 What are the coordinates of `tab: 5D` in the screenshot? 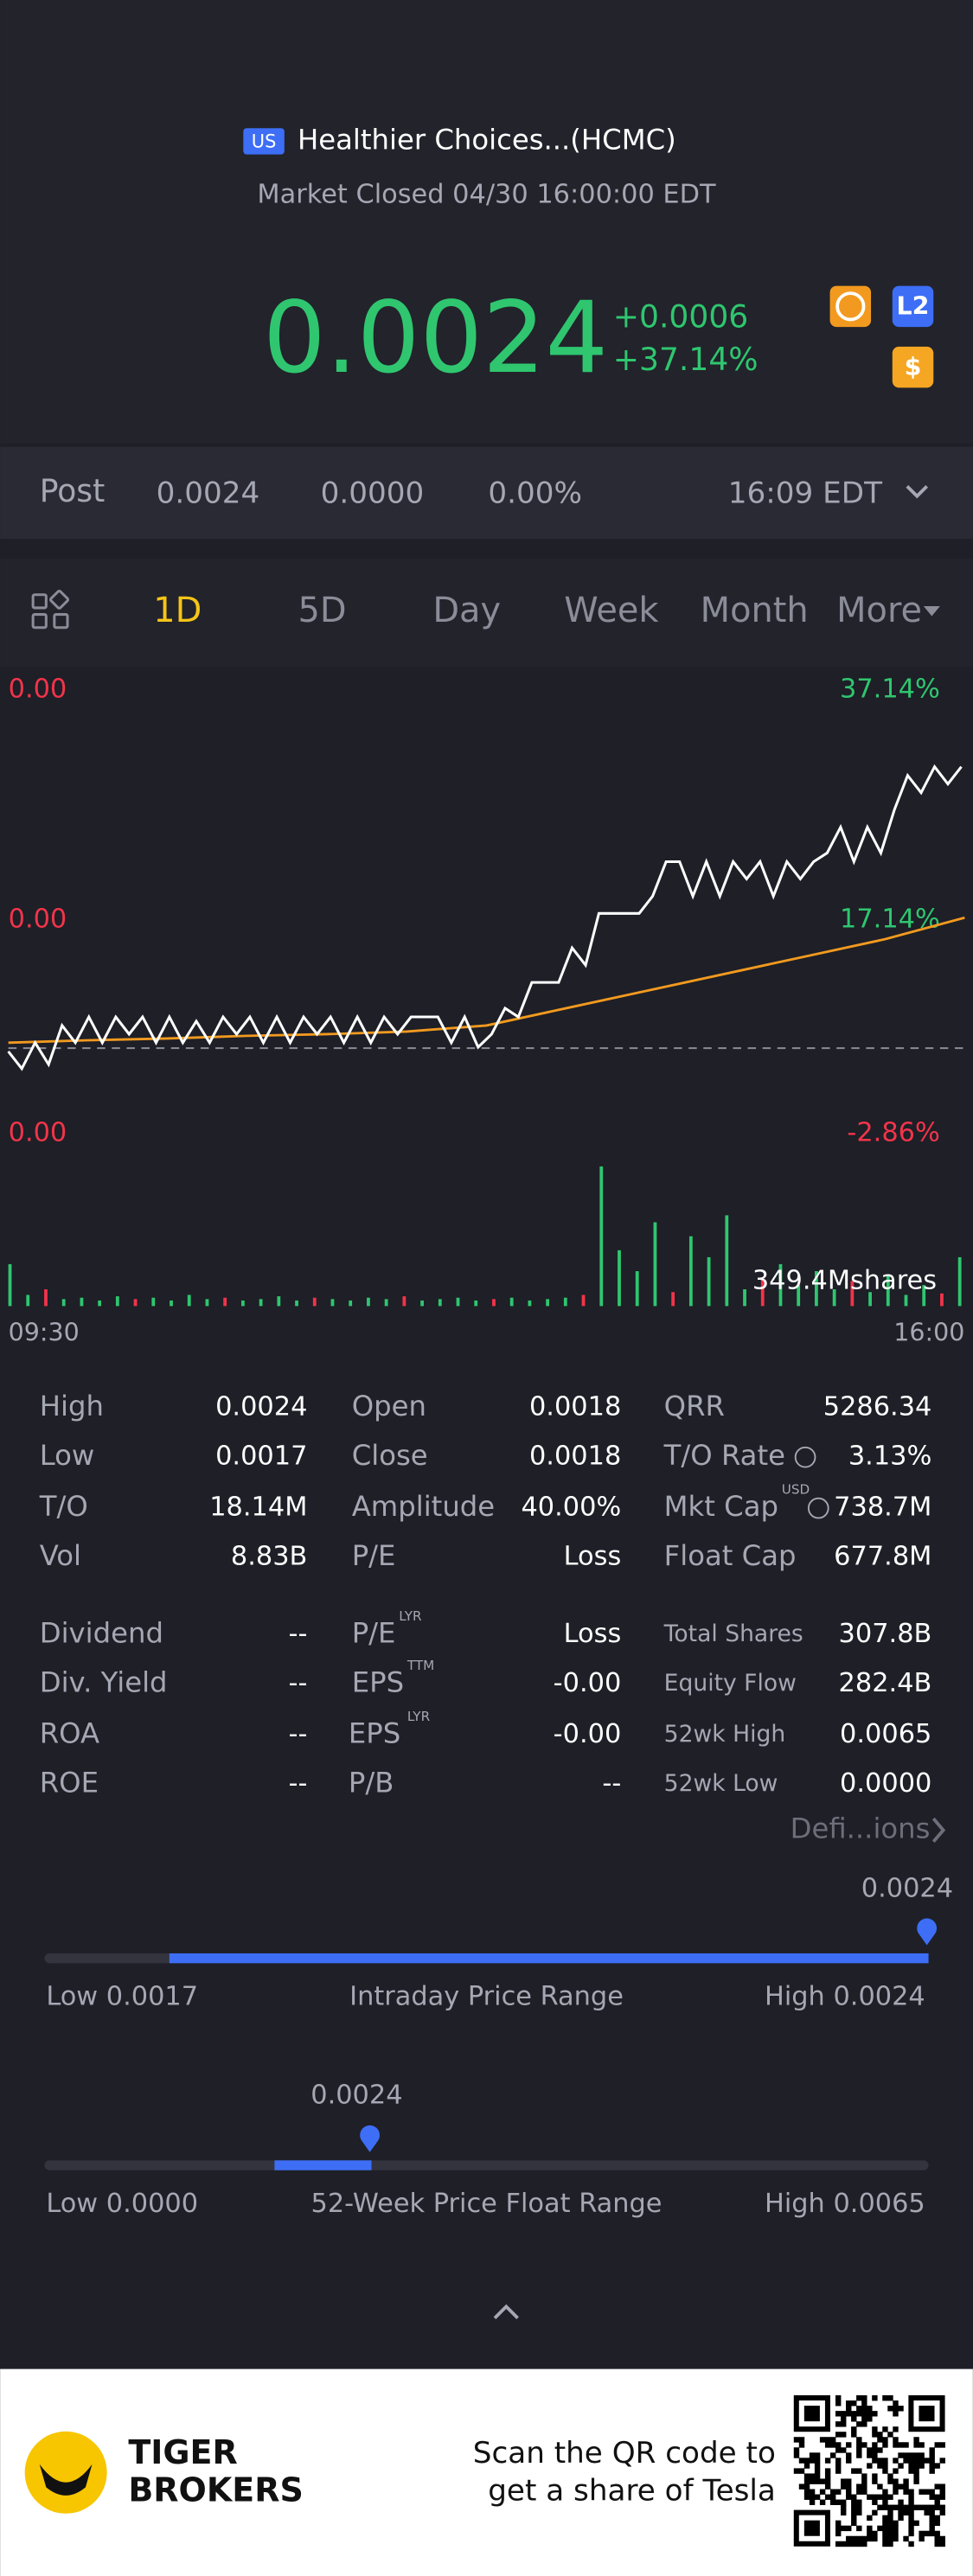 It's located at (322, 611).